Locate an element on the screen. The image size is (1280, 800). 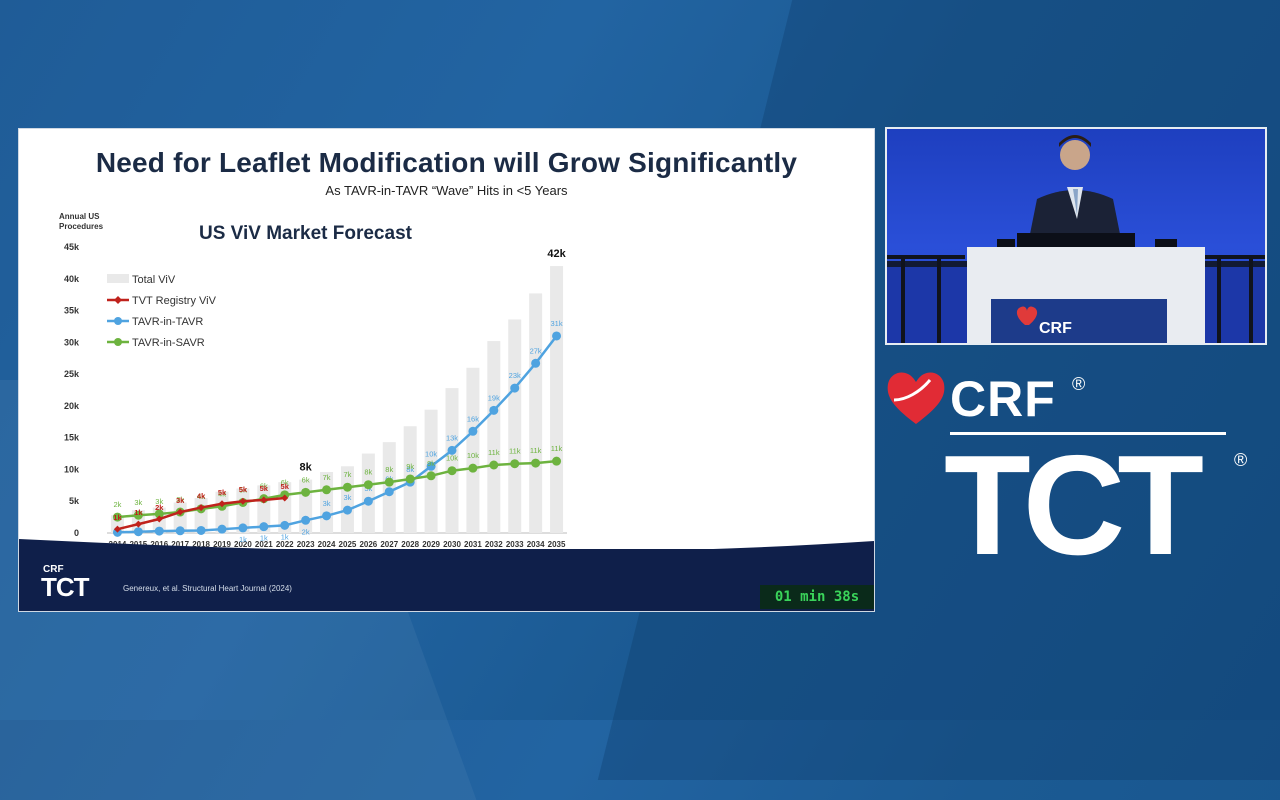
callout-label: 42k is located at coordinates (556, 254).